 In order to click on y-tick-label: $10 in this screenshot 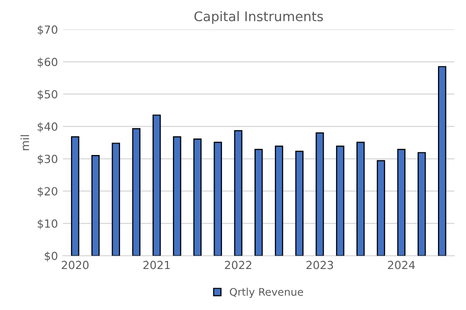, I will do `click(48, 224)`.